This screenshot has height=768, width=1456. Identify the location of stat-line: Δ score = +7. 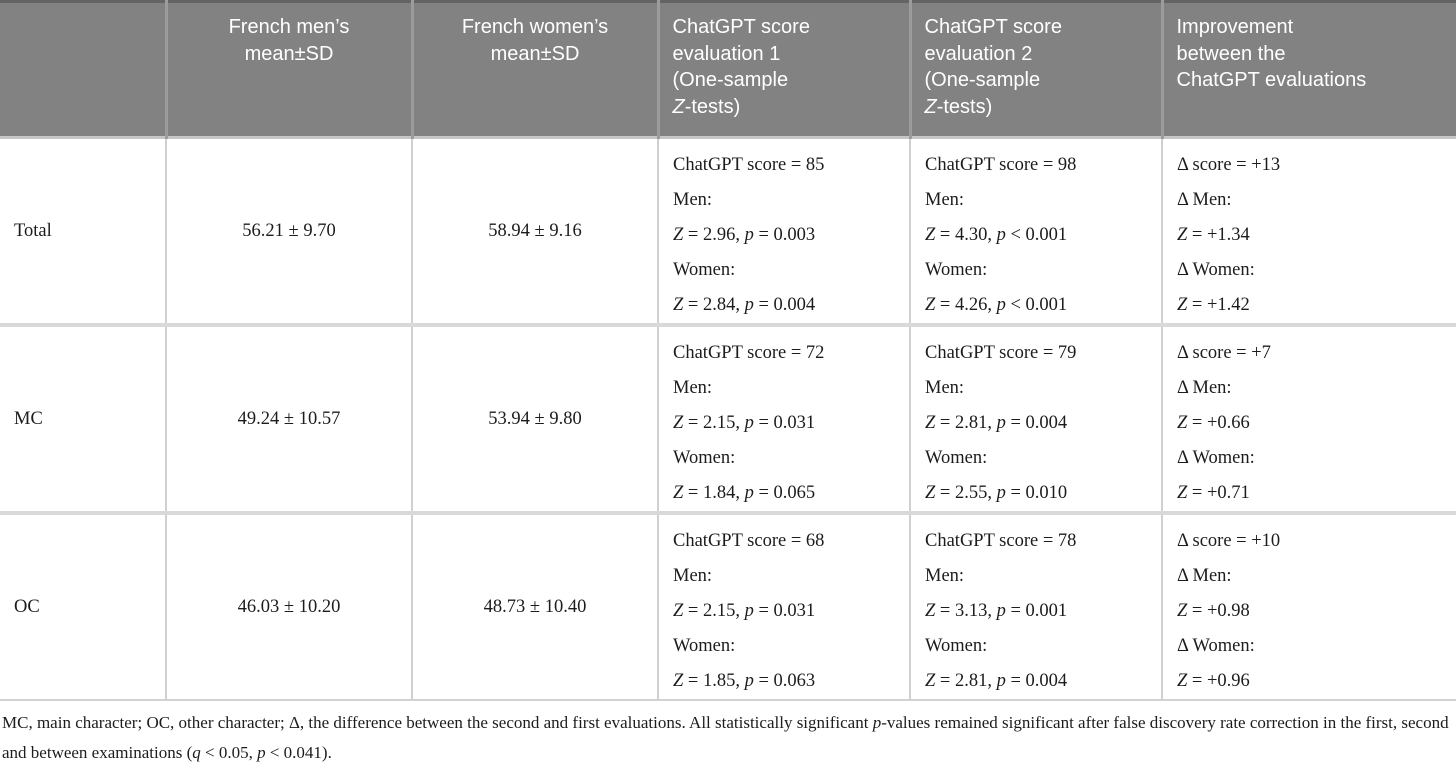
(1310, 353).